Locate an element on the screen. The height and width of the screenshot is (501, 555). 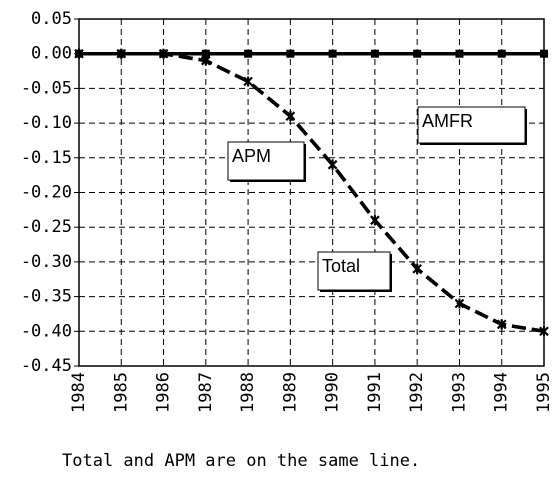
x-tick-label: 1987 is located at coordinates (206, 392).